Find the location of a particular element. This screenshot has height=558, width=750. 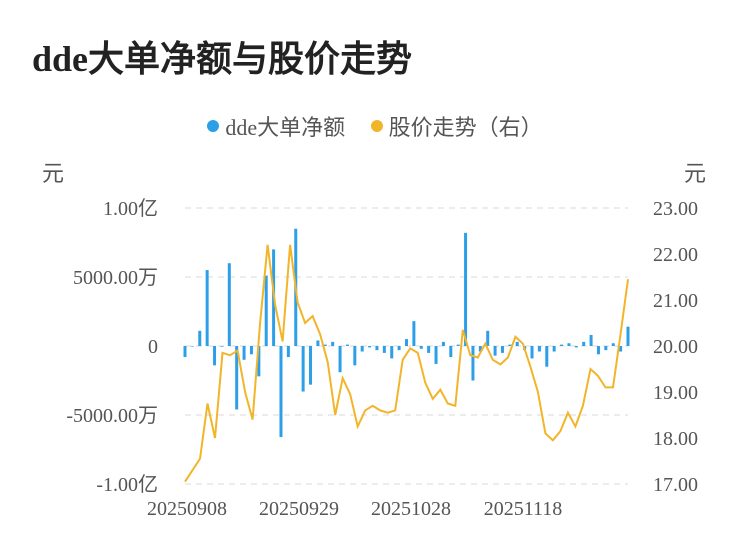

legend-dot-blue-icon is located at coordinates (213, 126).